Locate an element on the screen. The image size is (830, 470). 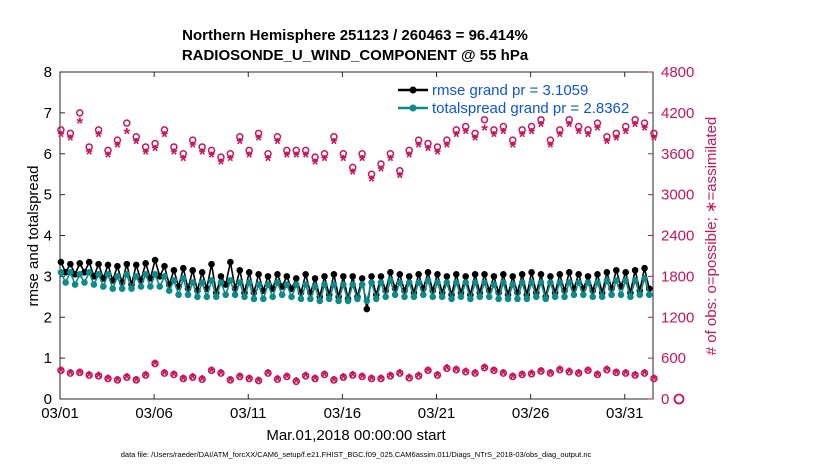
y-tick-right-label: 1800 is located at coordinates (677, 276).